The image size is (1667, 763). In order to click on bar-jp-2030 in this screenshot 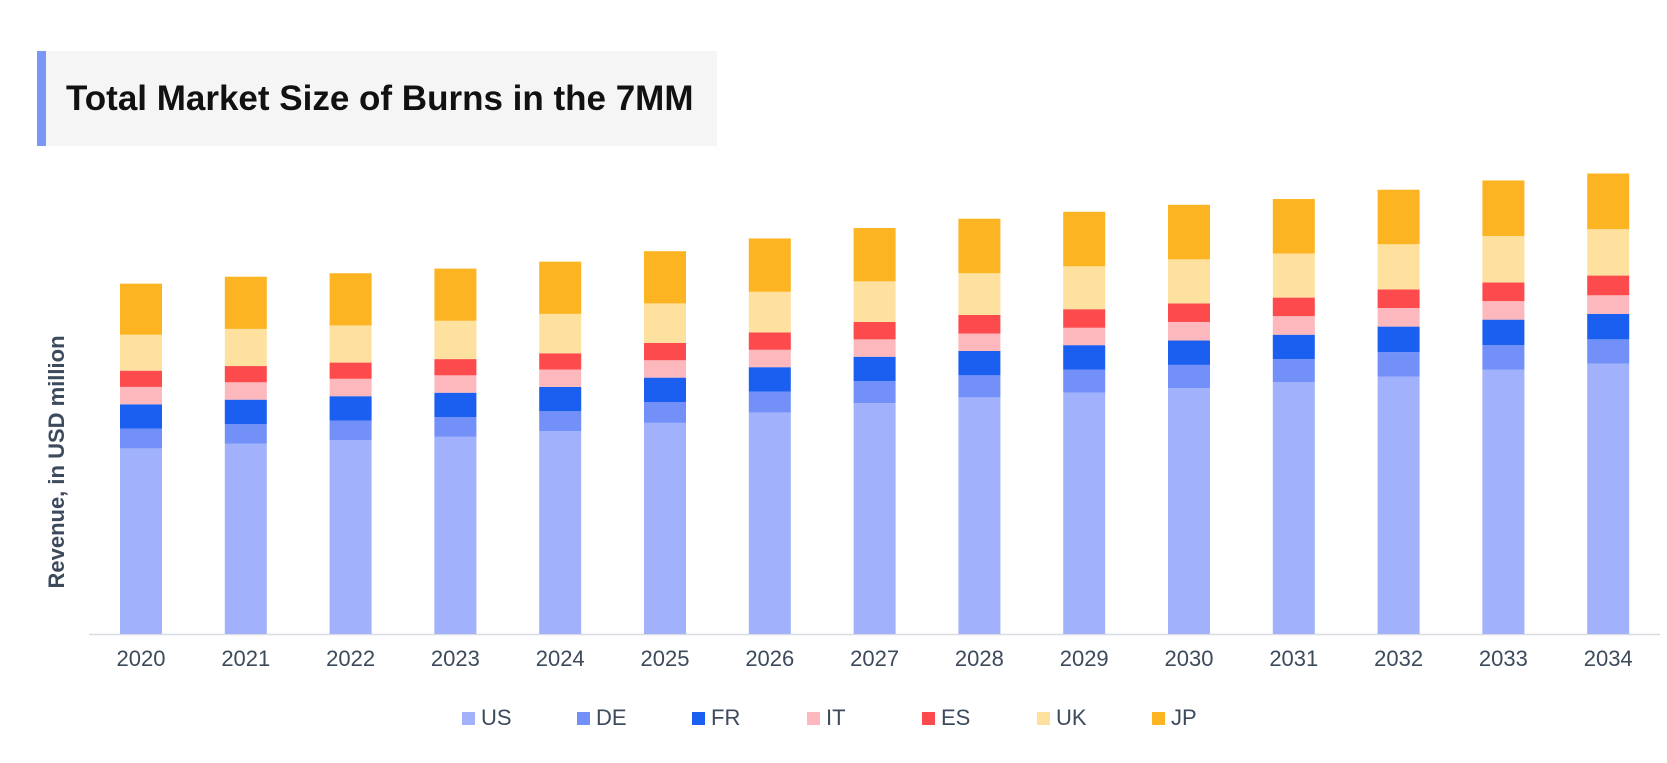, I will do `click(1189, 232)`.